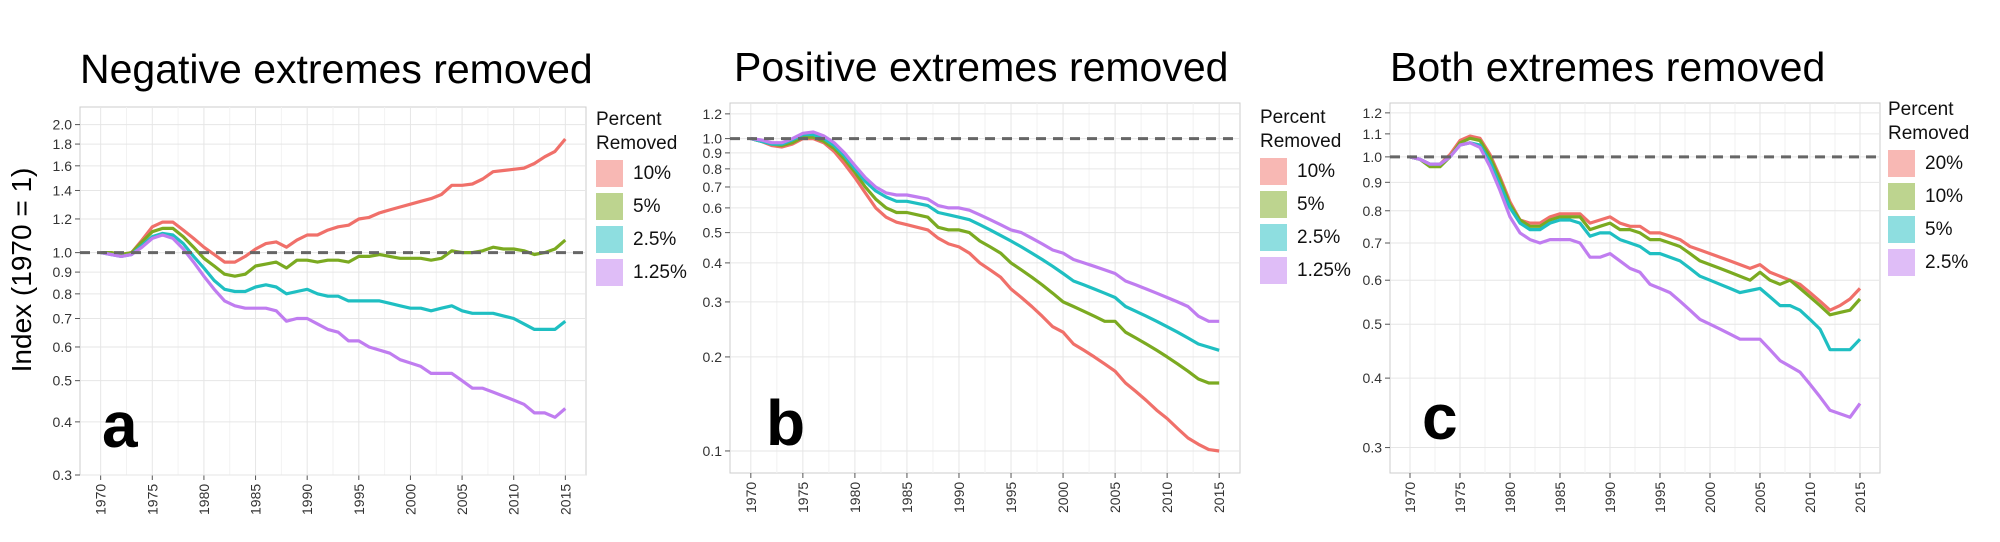 This screenshot has width=2000, height=542. What do you see at coordinates (985, 226) in the screenshot?
I see `series-line-1.25pct` at bounding box center [985, 226].